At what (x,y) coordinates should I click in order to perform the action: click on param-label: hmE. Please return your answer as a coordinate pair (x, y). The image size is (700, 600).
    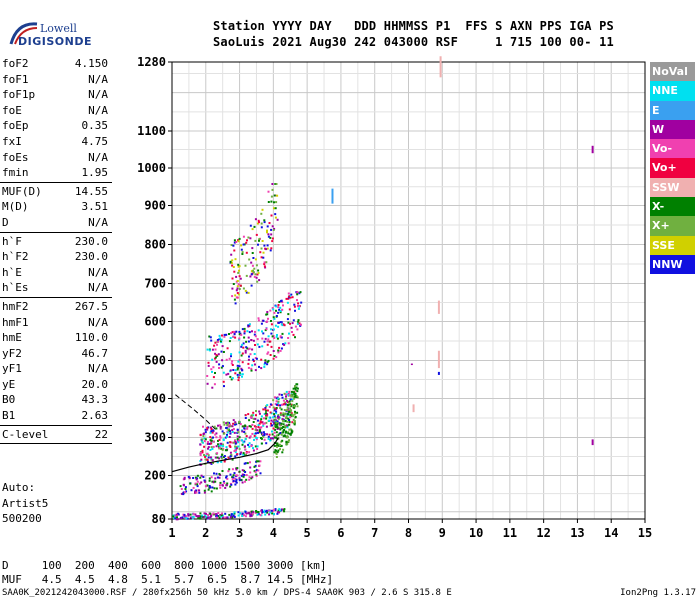
    Looking at the image, I should click on (12, 338).